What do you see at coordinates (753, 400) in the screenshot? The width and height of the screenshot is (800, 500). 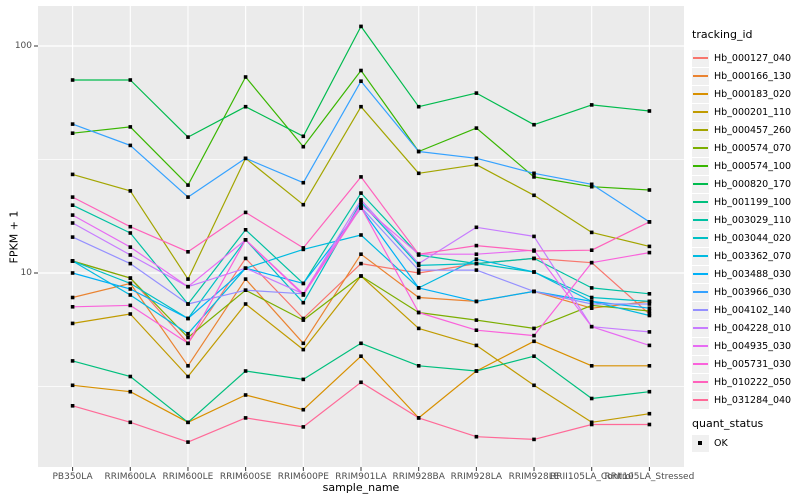 I see `legend-item-label: Hb_031284_040` at bounding box center [753, 400].